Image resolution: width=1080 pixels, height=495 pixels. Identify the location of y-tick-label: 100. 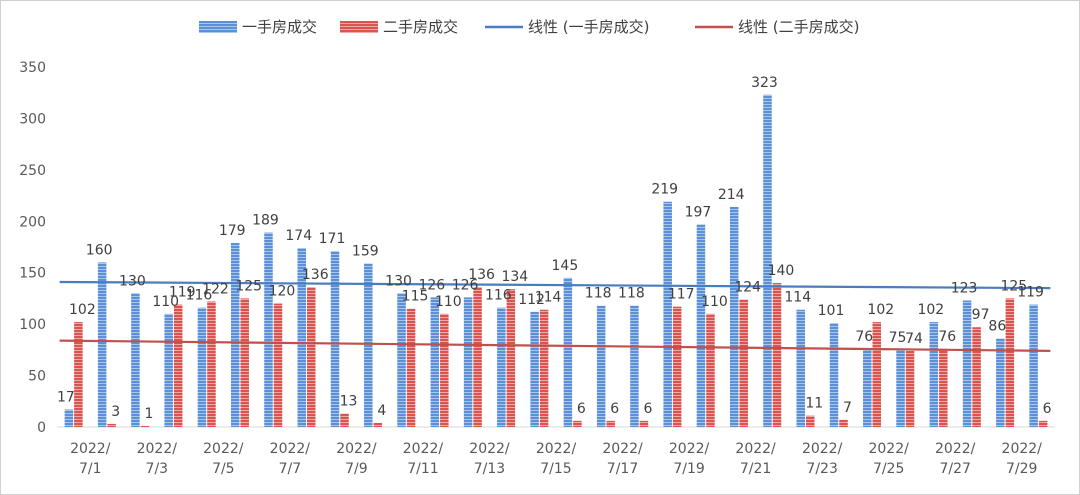
(32, 325).